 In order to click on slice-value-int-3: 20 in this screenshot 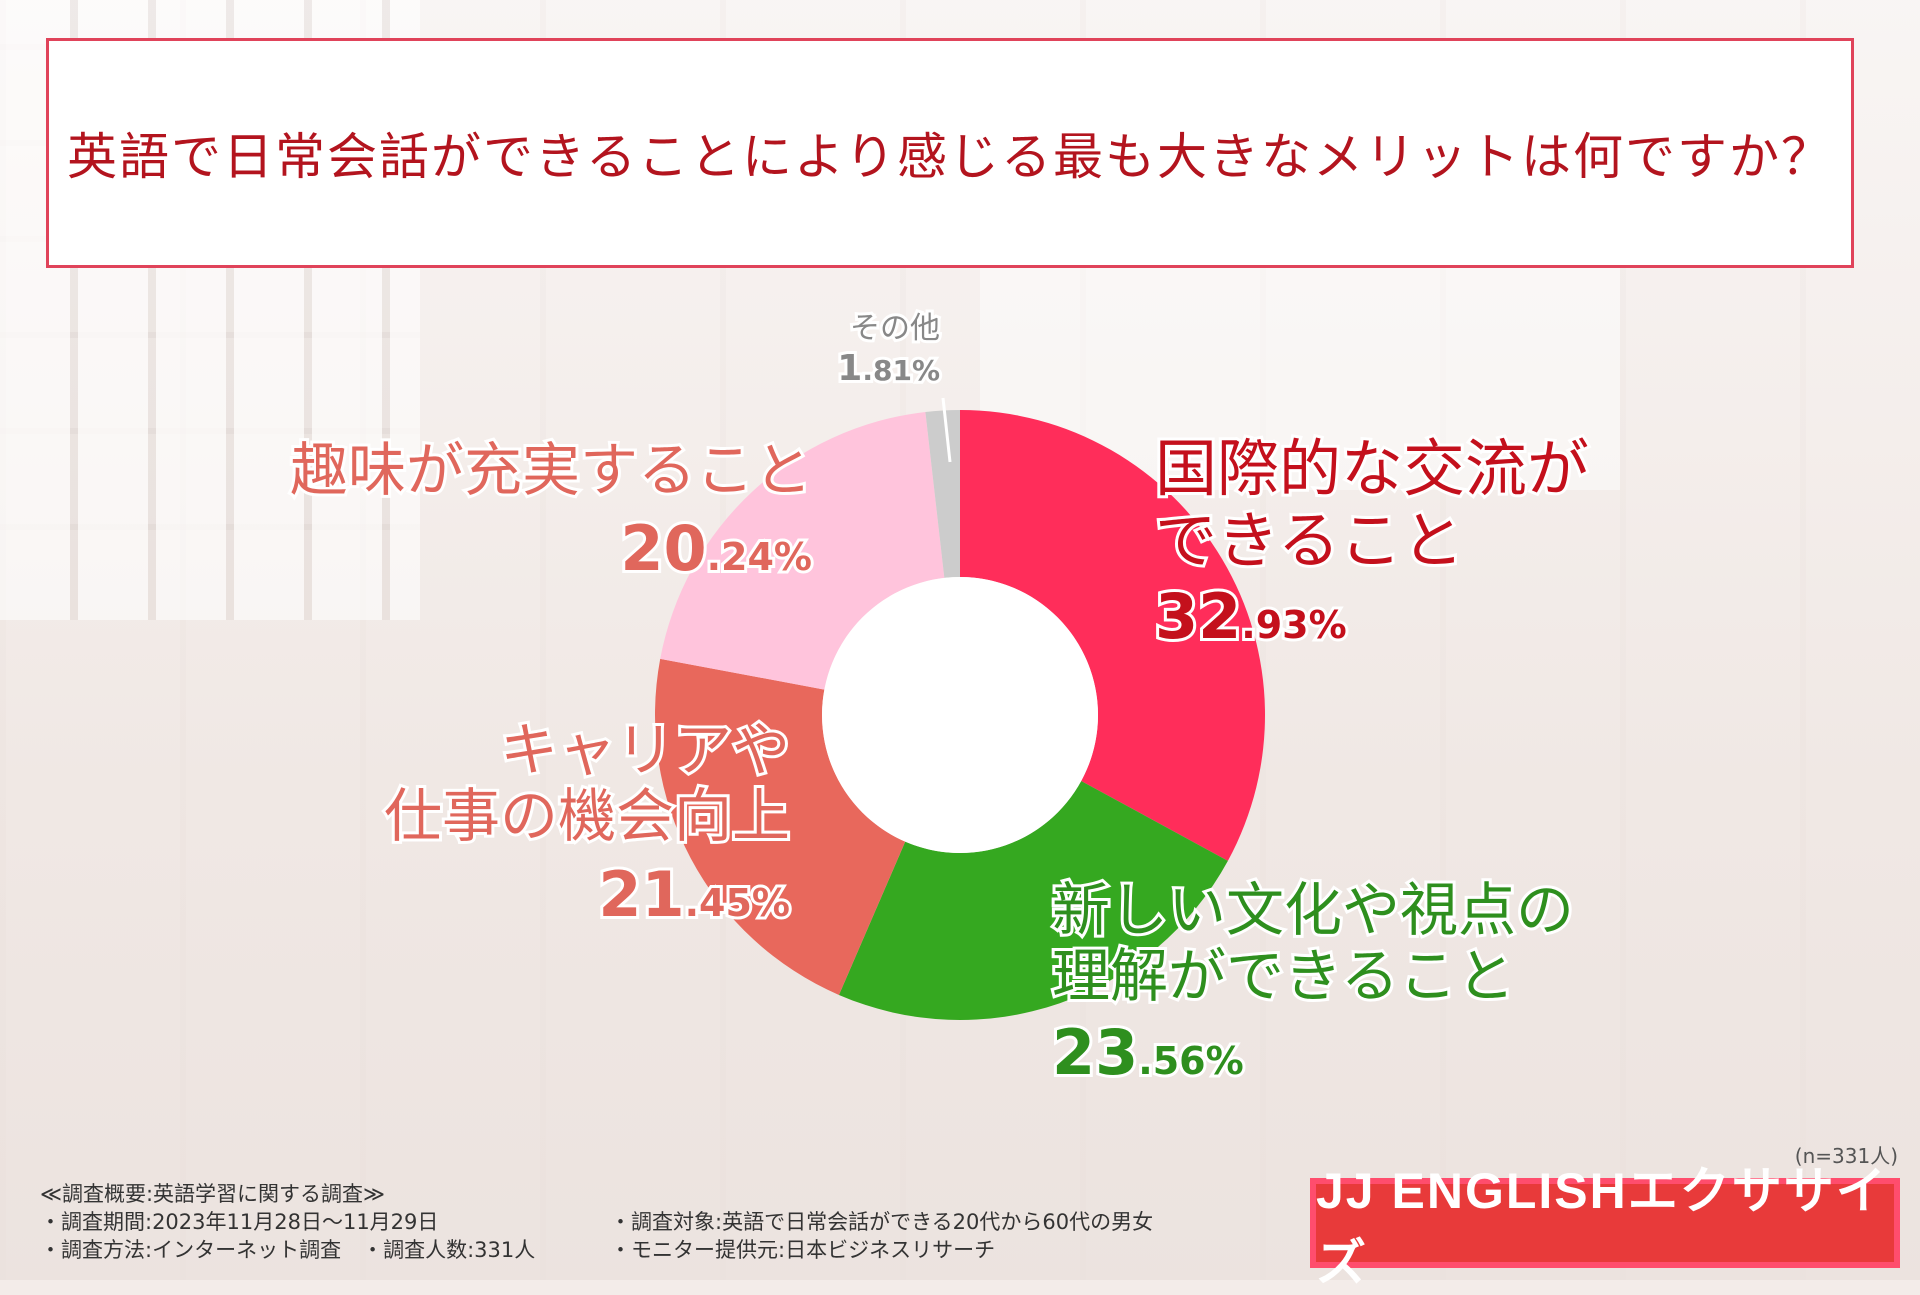, I will do `click(663, 548)`.